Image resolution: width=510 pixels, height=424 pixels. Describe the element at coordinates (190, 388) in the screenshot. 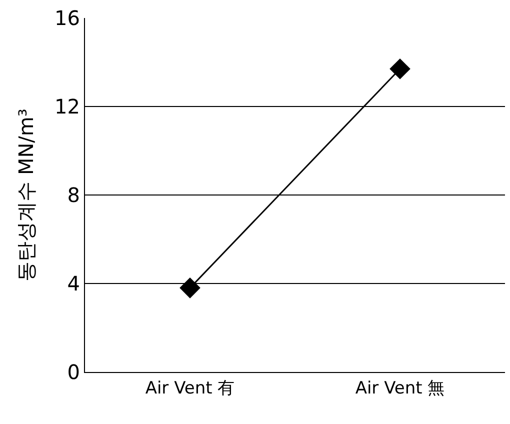

I see `x-tick-label: Air Vent 有` at that location.